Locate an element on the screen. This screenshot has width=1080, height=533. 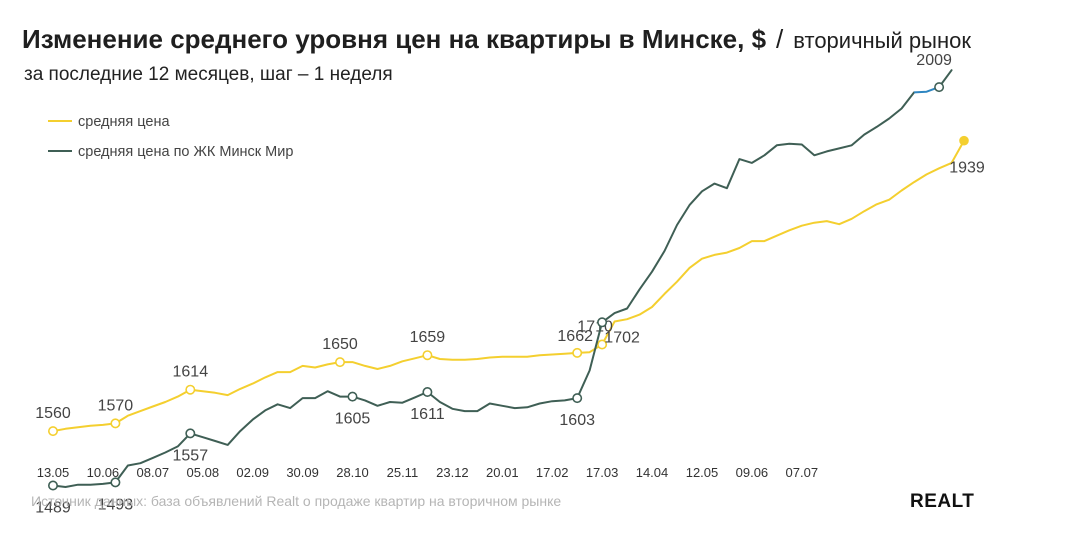
data-label-avg-1662: 1662 is located at coordinates (575, 336).